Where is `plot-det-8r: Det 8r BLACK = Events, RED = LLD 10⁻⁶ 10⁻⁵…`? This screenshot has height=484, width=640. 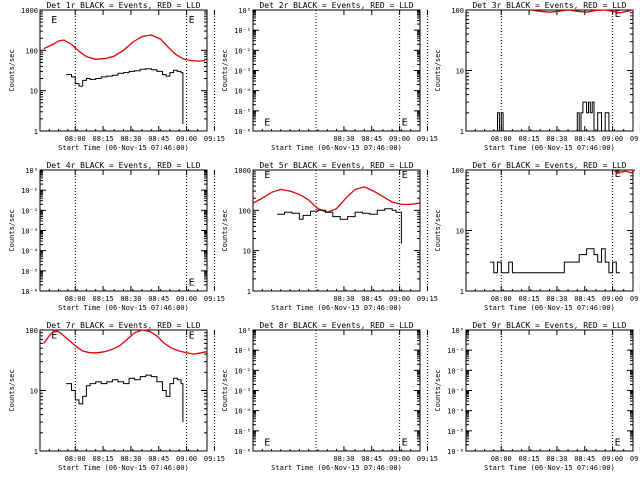
plot-det-8r: Det 8r BLACK = Events, RED = LLD 10⁻⁶ 10⁻⁵… is located at coordinates (329, 396).